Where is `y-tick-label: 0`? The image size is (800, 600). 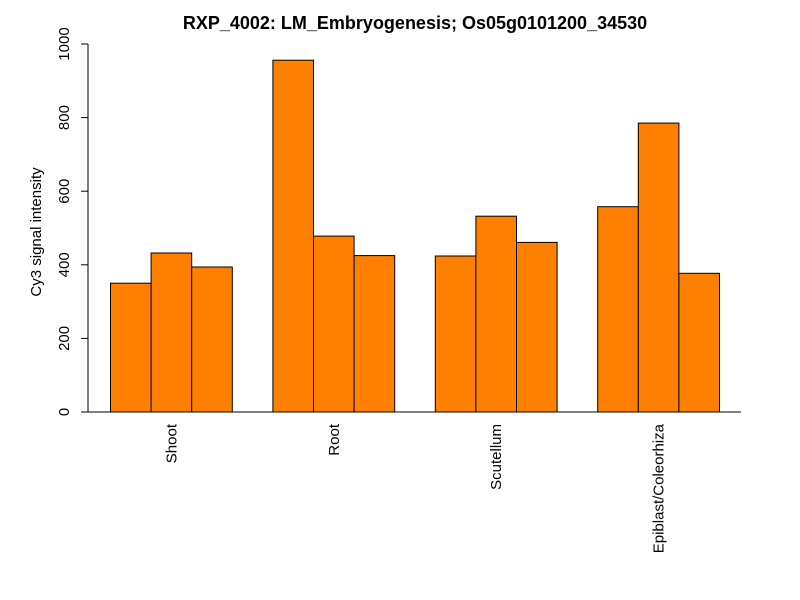
y-tick-label: 0 is located at coordinates (64, 412).